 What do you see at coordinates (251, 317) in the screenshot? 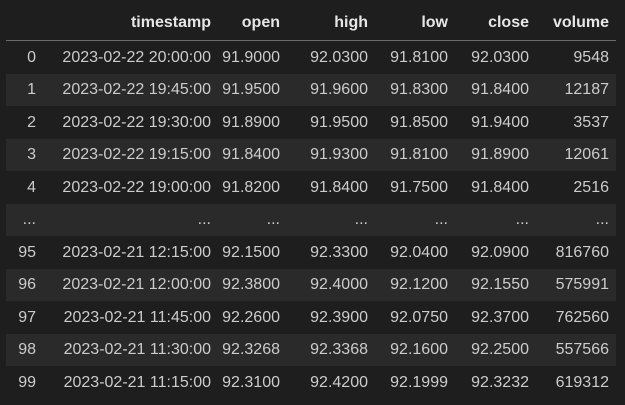
I see `cell-open: 92.2600` at bounding box center [251, 317].